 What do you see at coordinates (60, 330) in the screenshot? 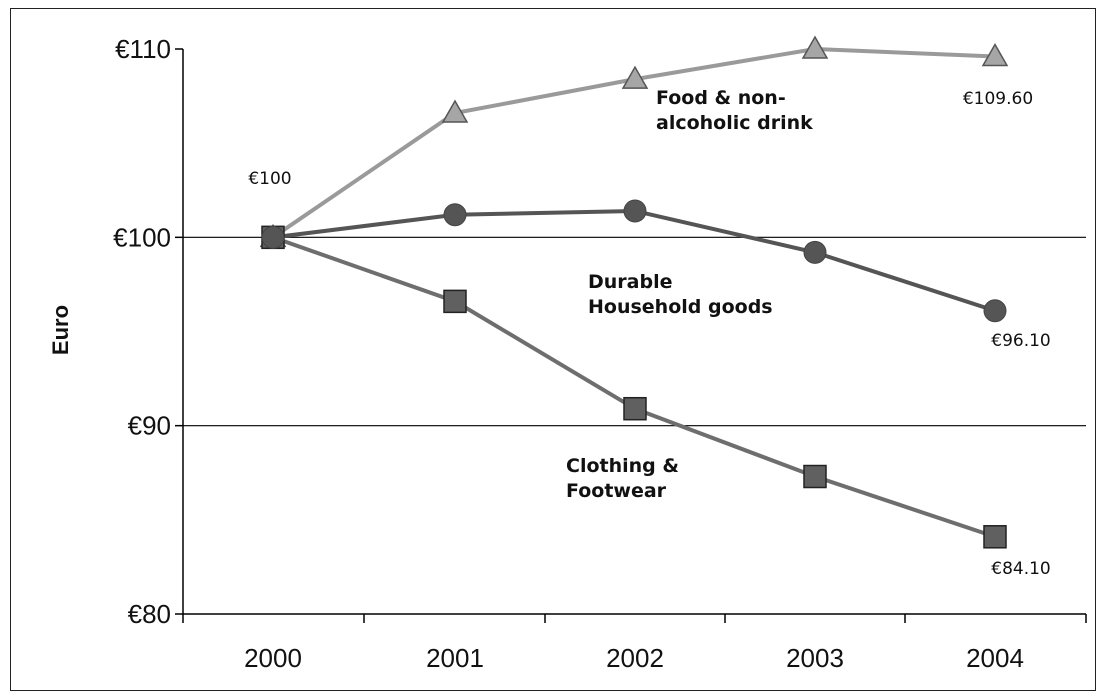
I see `y-axis-title: Euro` at bounding box center [60, 330].